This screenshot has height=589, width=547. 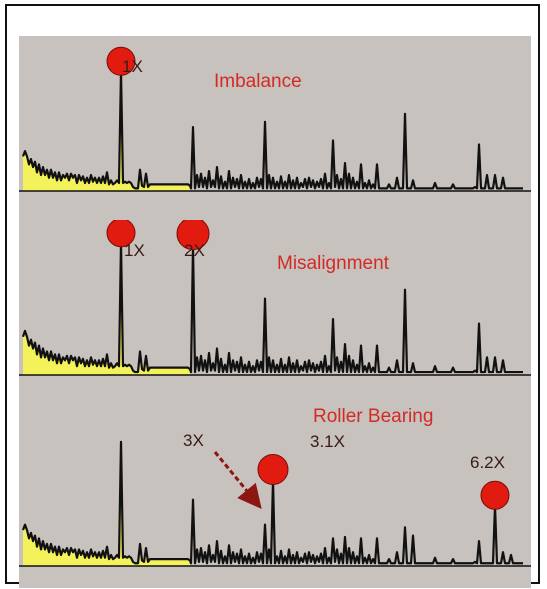 I want to click on panel-title-roller-bearing: Roller Bearing, so click(x=373, y=416).